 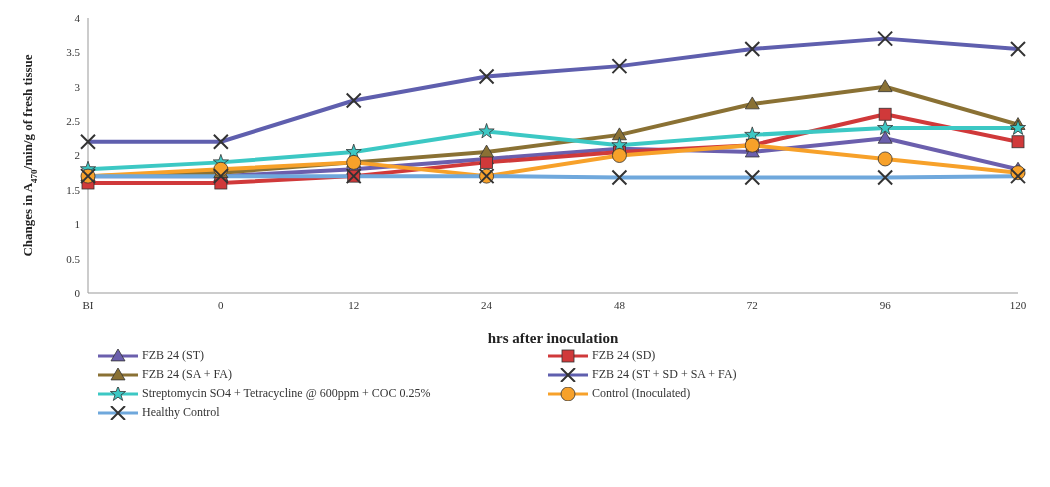 What do you see at coordinates (77, 224) in the screenshot?
I see `y-tick-label: 1` at bounding box center [77, 224].